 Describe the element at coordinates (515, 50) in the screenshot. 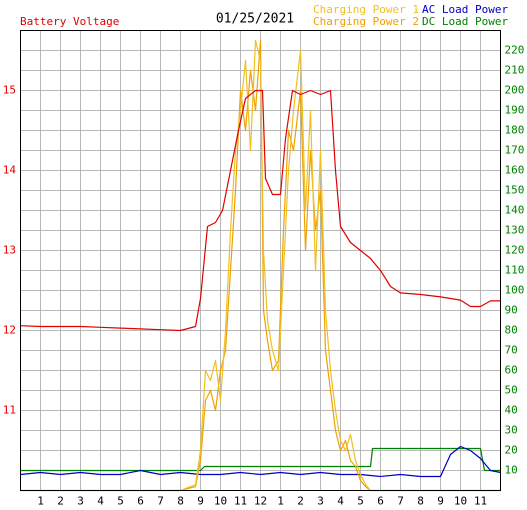

I see `y2-tick-label: 220` at that location.